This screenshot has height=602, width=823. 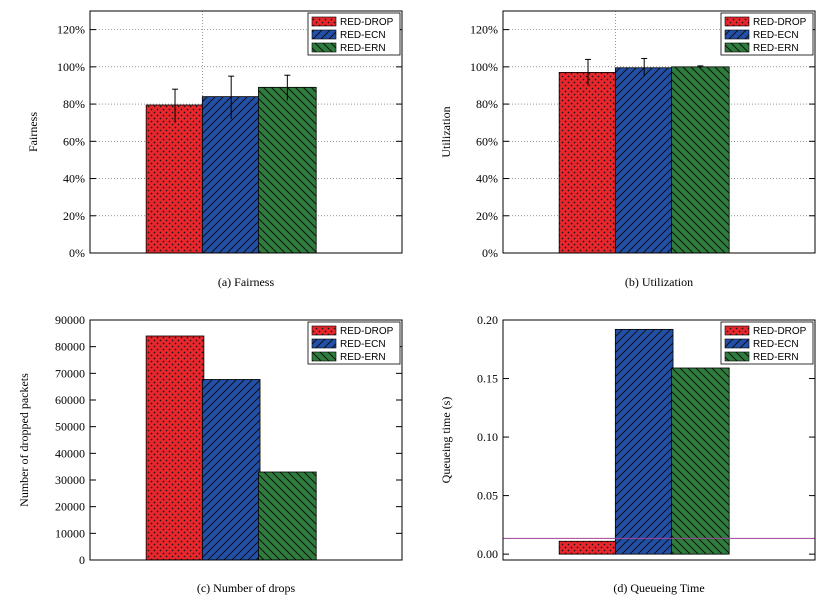 I want to click on y-tick-label: 70000, so click(x=70, y=373).